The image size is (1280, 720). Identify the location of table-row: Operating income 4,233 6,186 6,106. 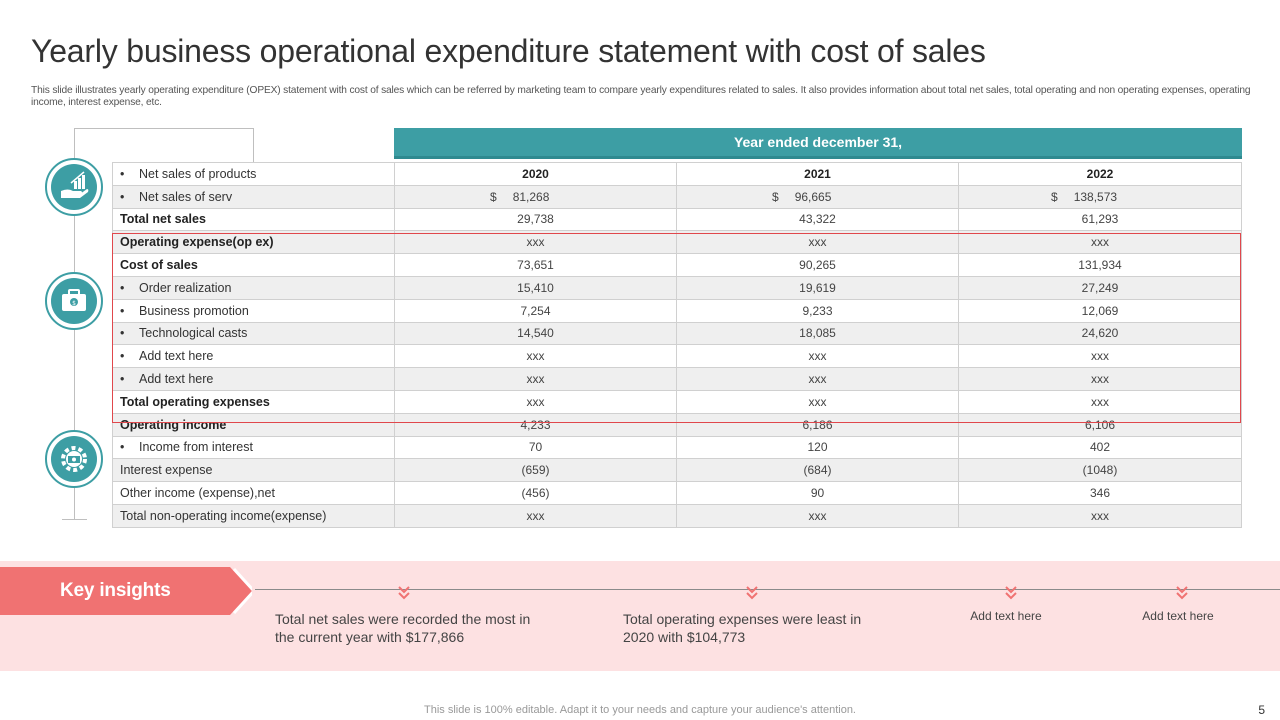
(677, 424).